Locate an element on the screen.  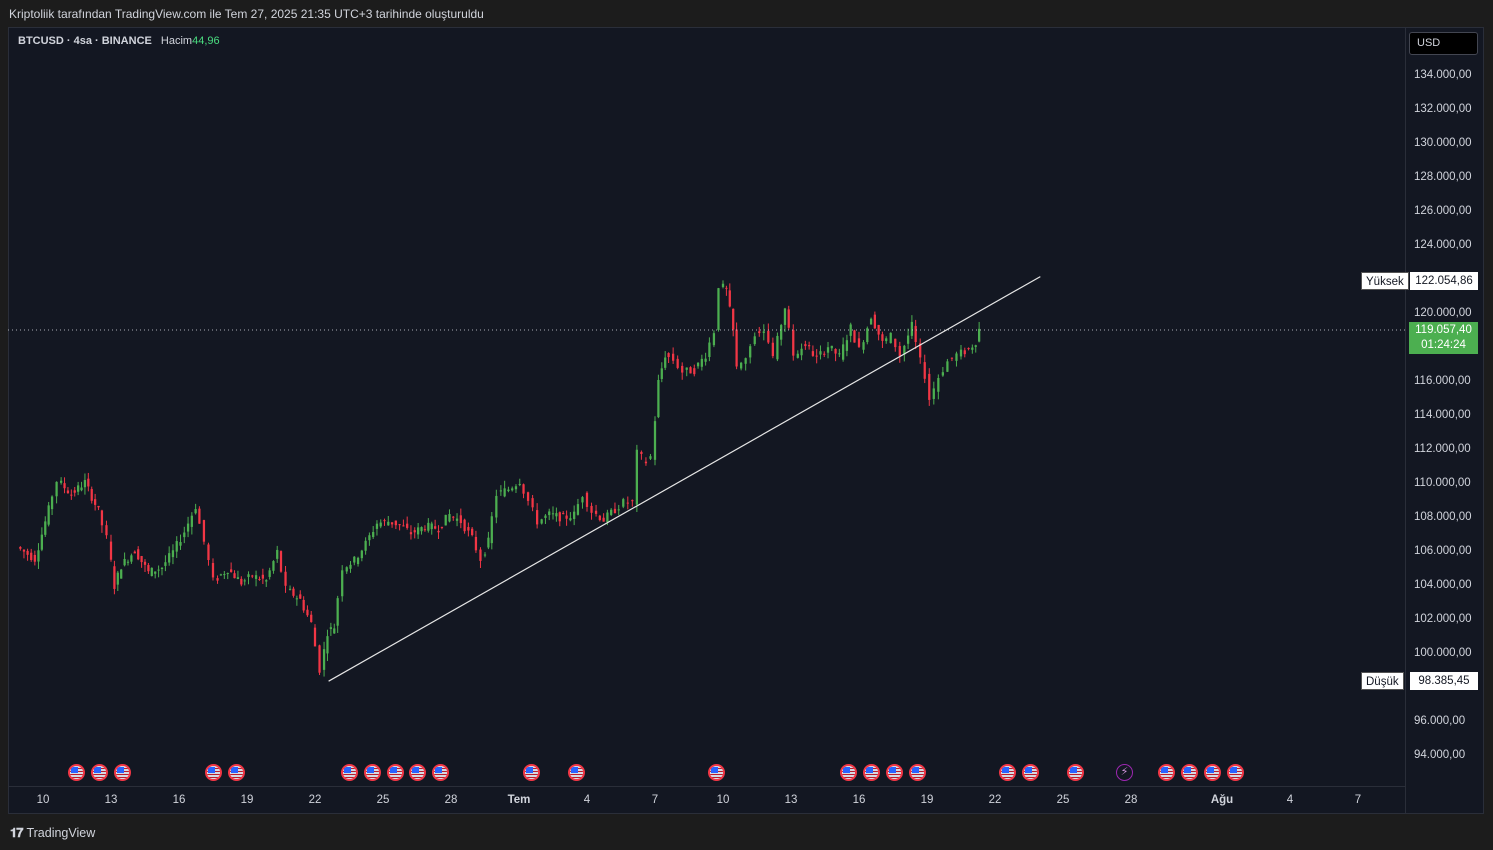
time-tick-label: 16 is located at coordinates (859, 800).